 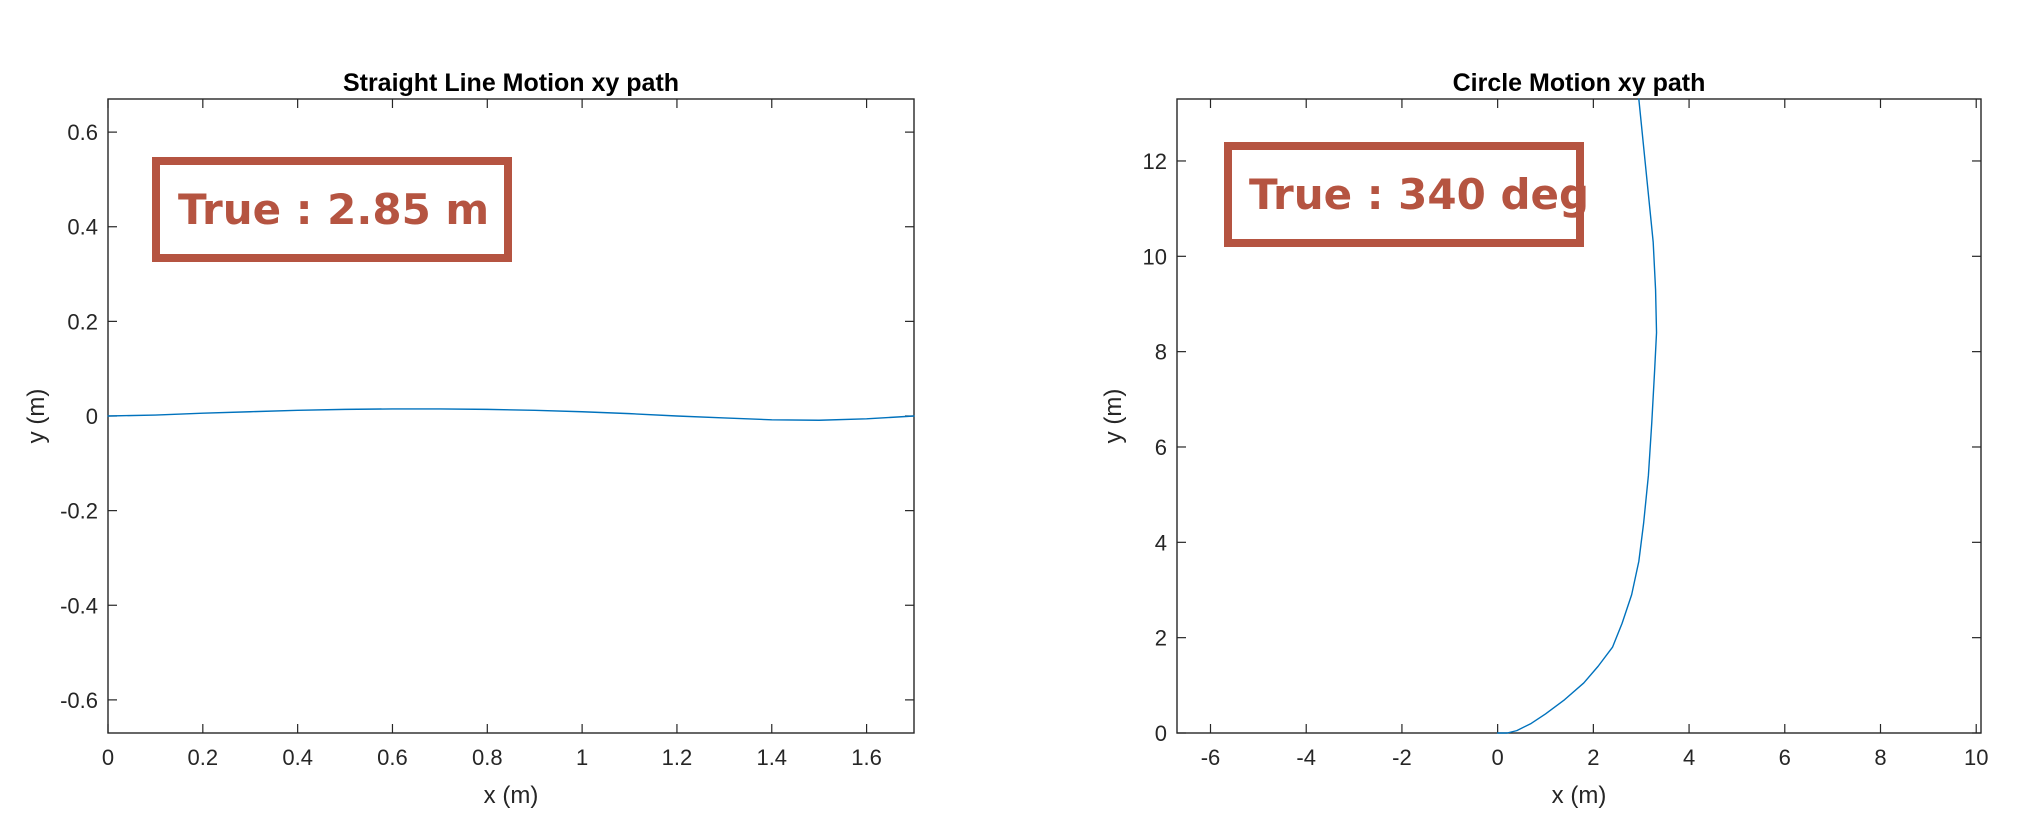 I want to click on y-tick-label: -0.2, so click(x=79, y=511).